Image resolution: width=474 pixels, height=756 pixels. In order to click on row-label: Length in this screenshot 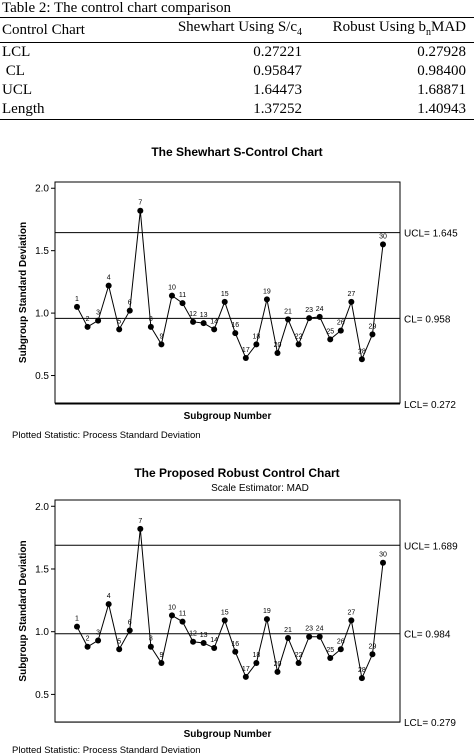, I will do `click(23, 109)`.